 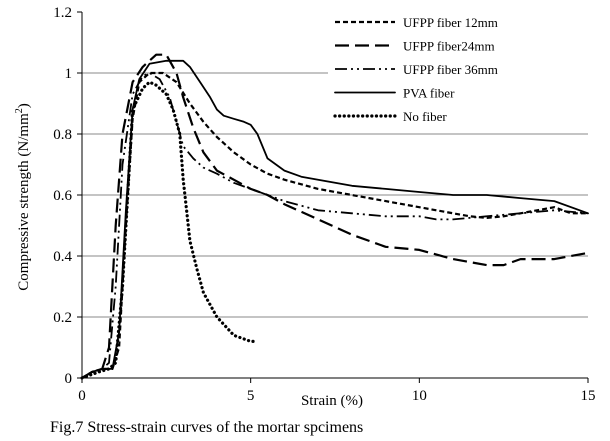 What do you see at coordinates (19, 110) in the screenshot?
I see `y-axis-label-sup: 2` at bounding box center [19, 110].